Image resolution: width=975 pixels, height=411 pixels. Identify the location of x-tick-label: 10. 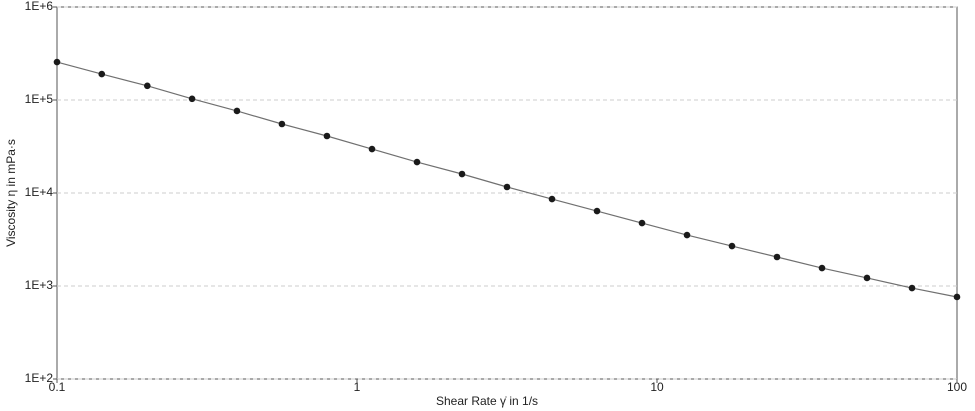
(657, 387).